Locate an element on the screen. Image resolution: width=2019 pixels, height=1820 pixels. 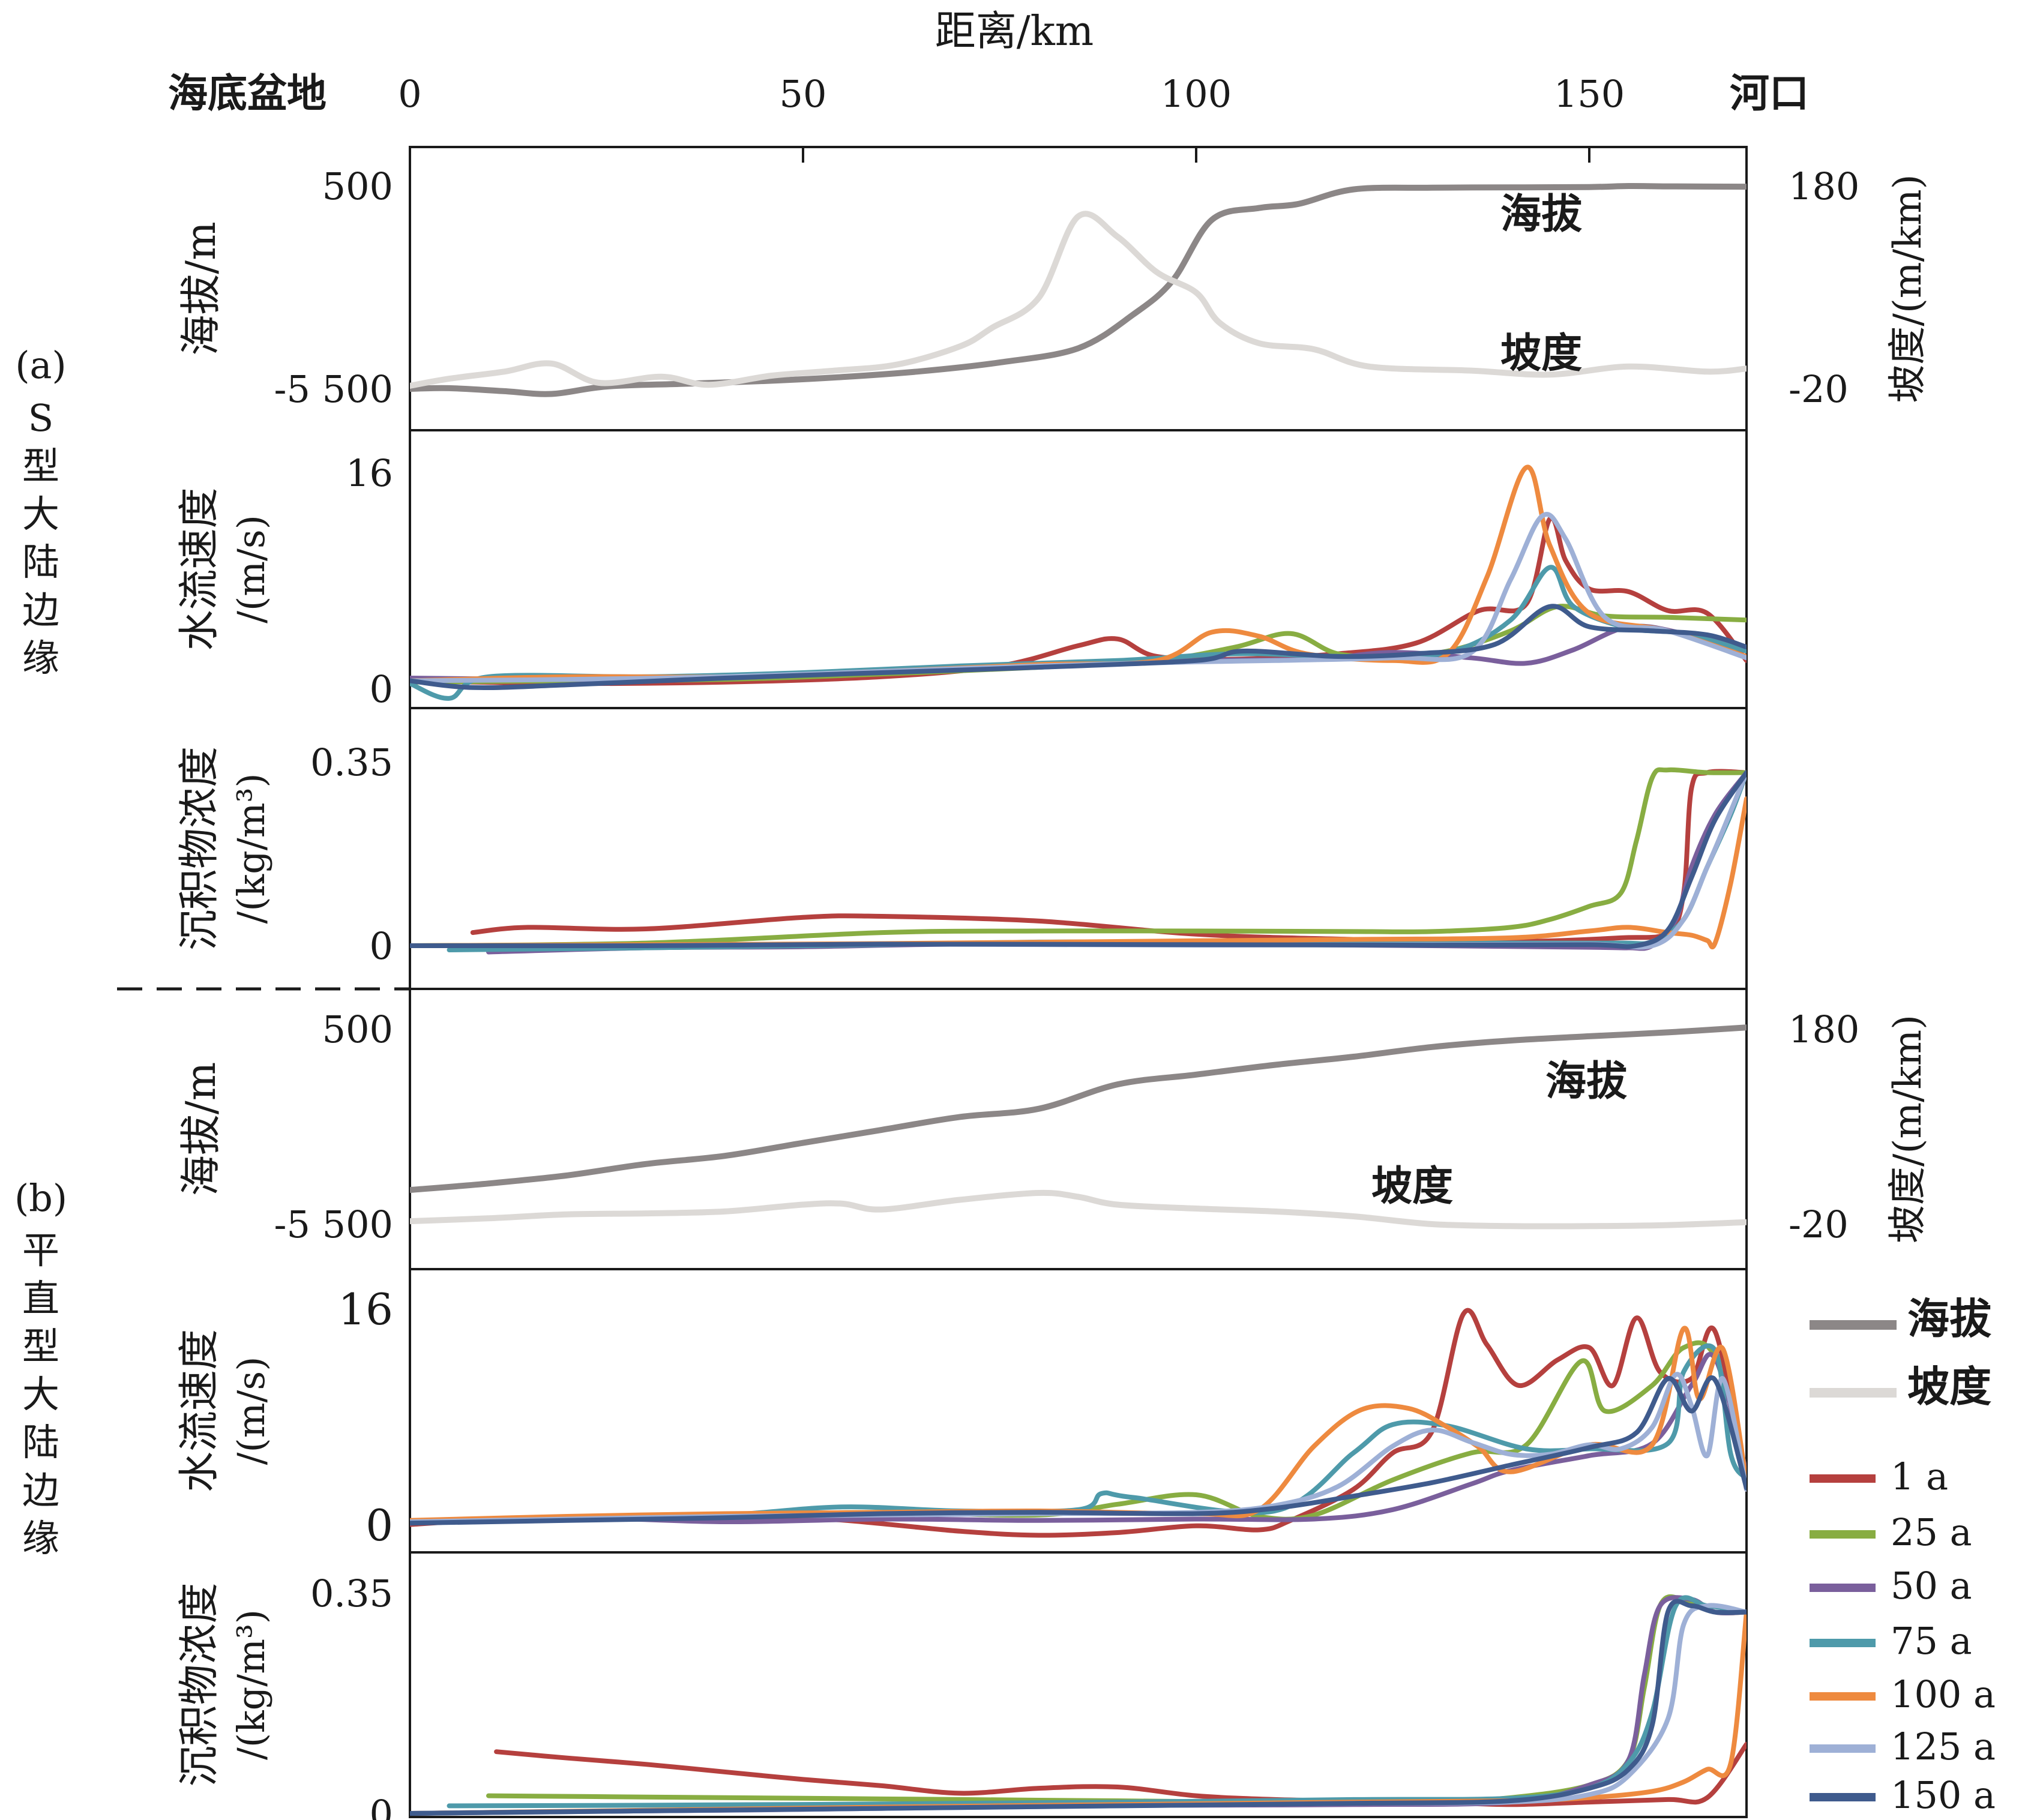
x-tick-label: 0 is located at coordinates (409, 94).